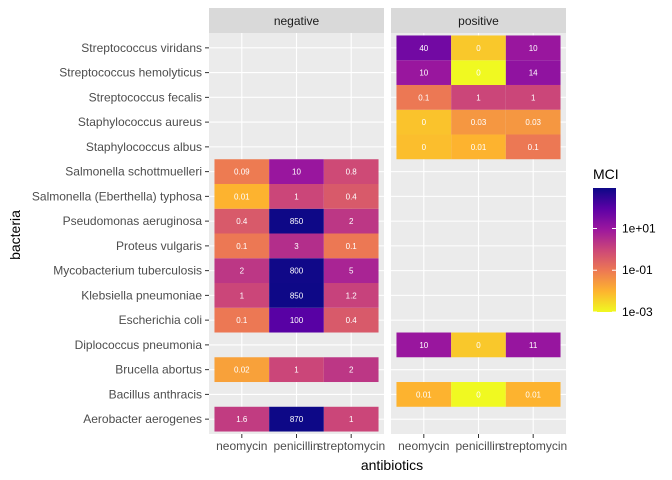 Image resolution: width=672 pixels, height=480 pixels. Describe the element at coordinates (423, 446) in the screenshot. I see `x-tick-label: neomycin` at that location.